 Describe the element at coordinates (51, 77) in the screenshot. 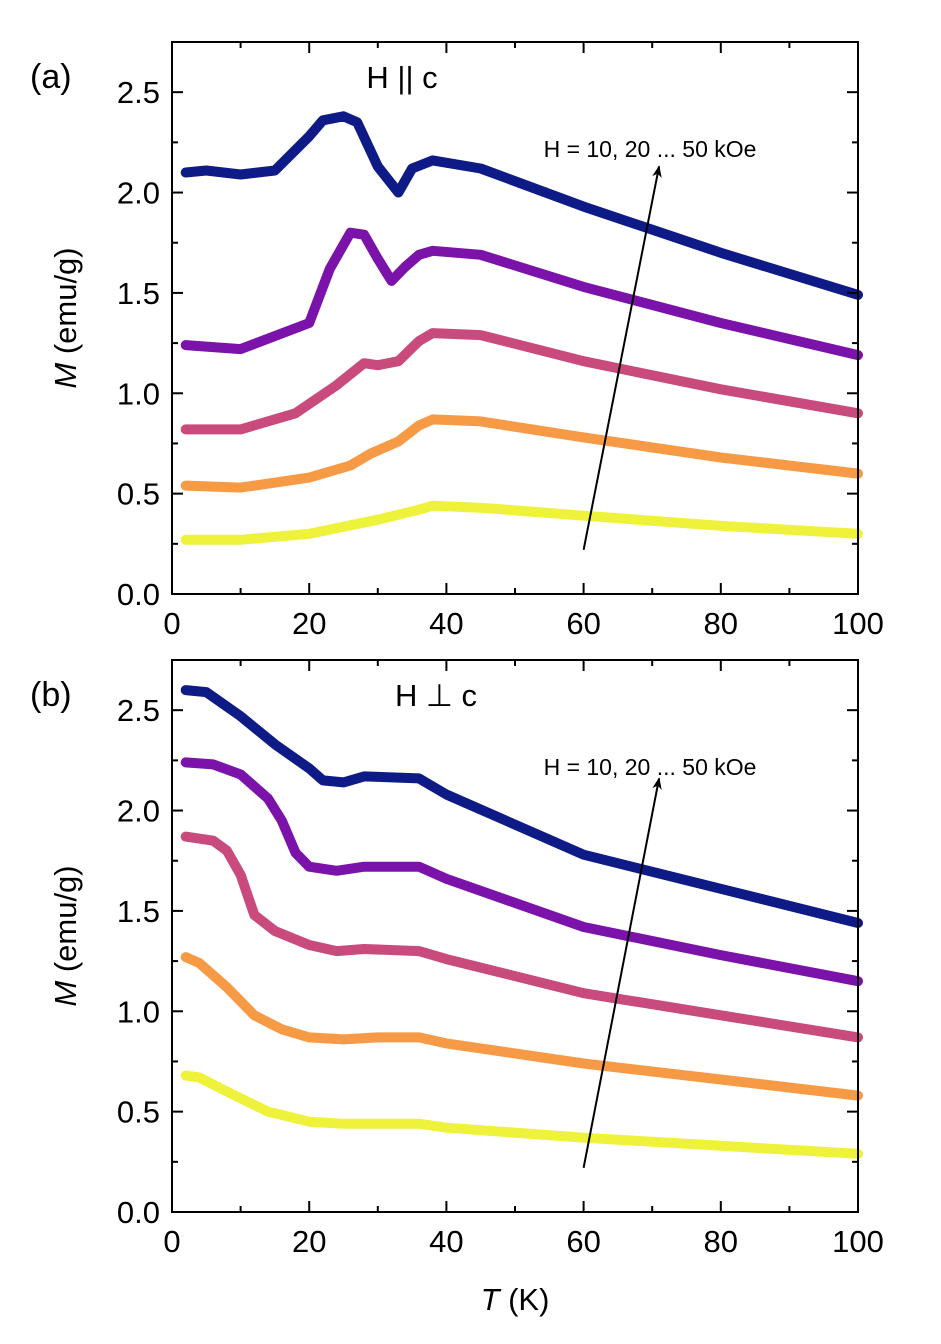

I see `panel-label: (a)` at that location.